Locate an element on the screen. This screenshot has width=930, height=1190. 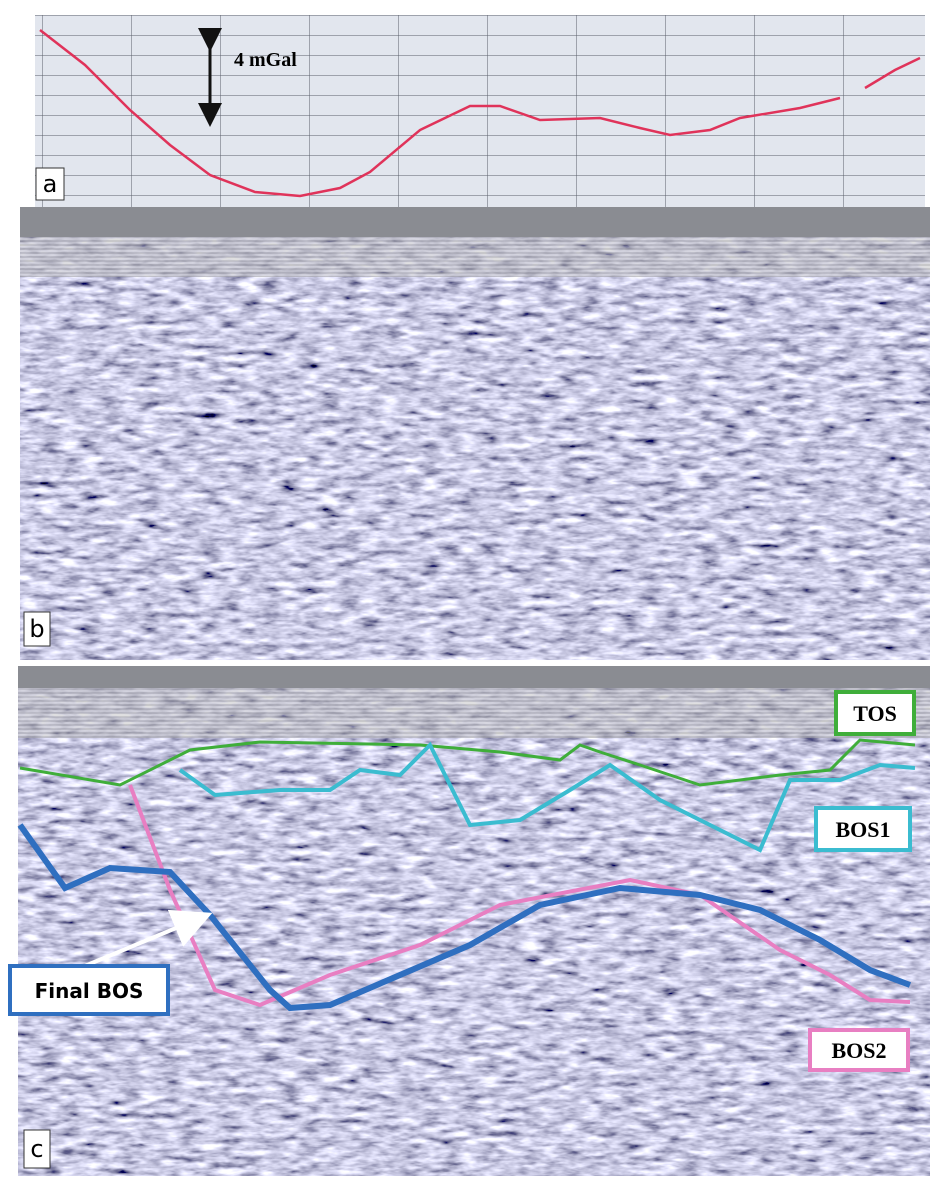
legend-label: Final BOS is located at coordinates (89, 991).